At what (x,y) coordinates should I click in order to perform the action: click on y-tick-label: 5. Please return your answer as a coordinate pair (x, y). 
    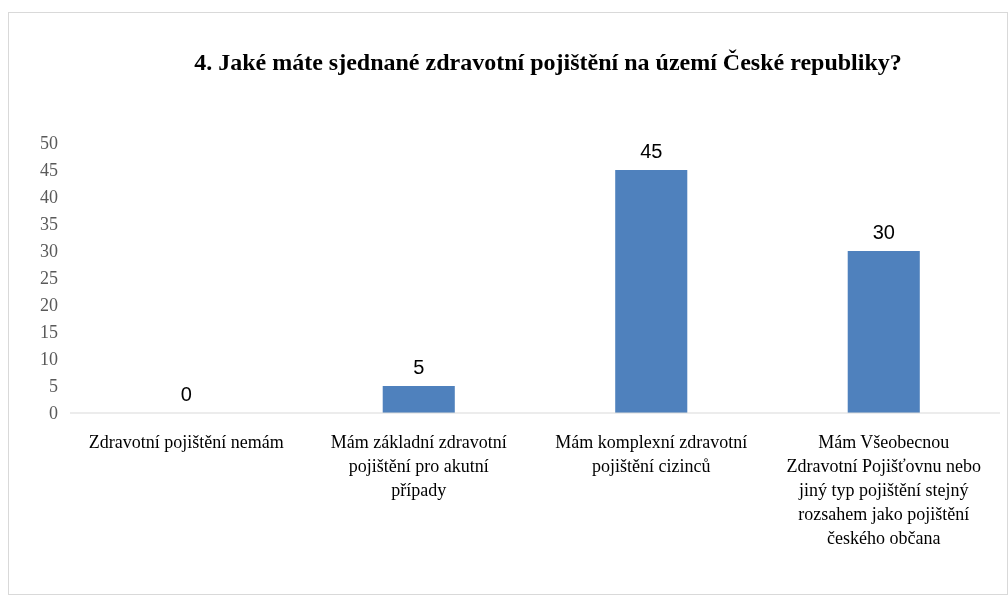
    Looking at the image, I should click on (53, 386).